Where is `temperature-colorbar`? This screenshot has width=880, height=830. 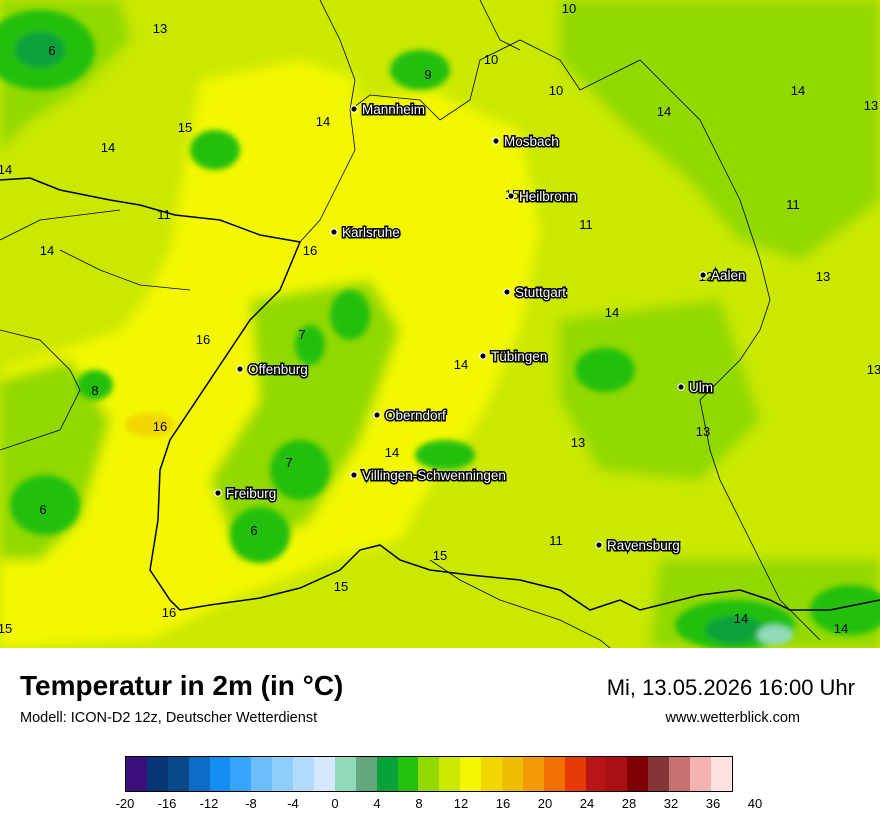
temperature-colorbar is located at coordinates (429, 774).